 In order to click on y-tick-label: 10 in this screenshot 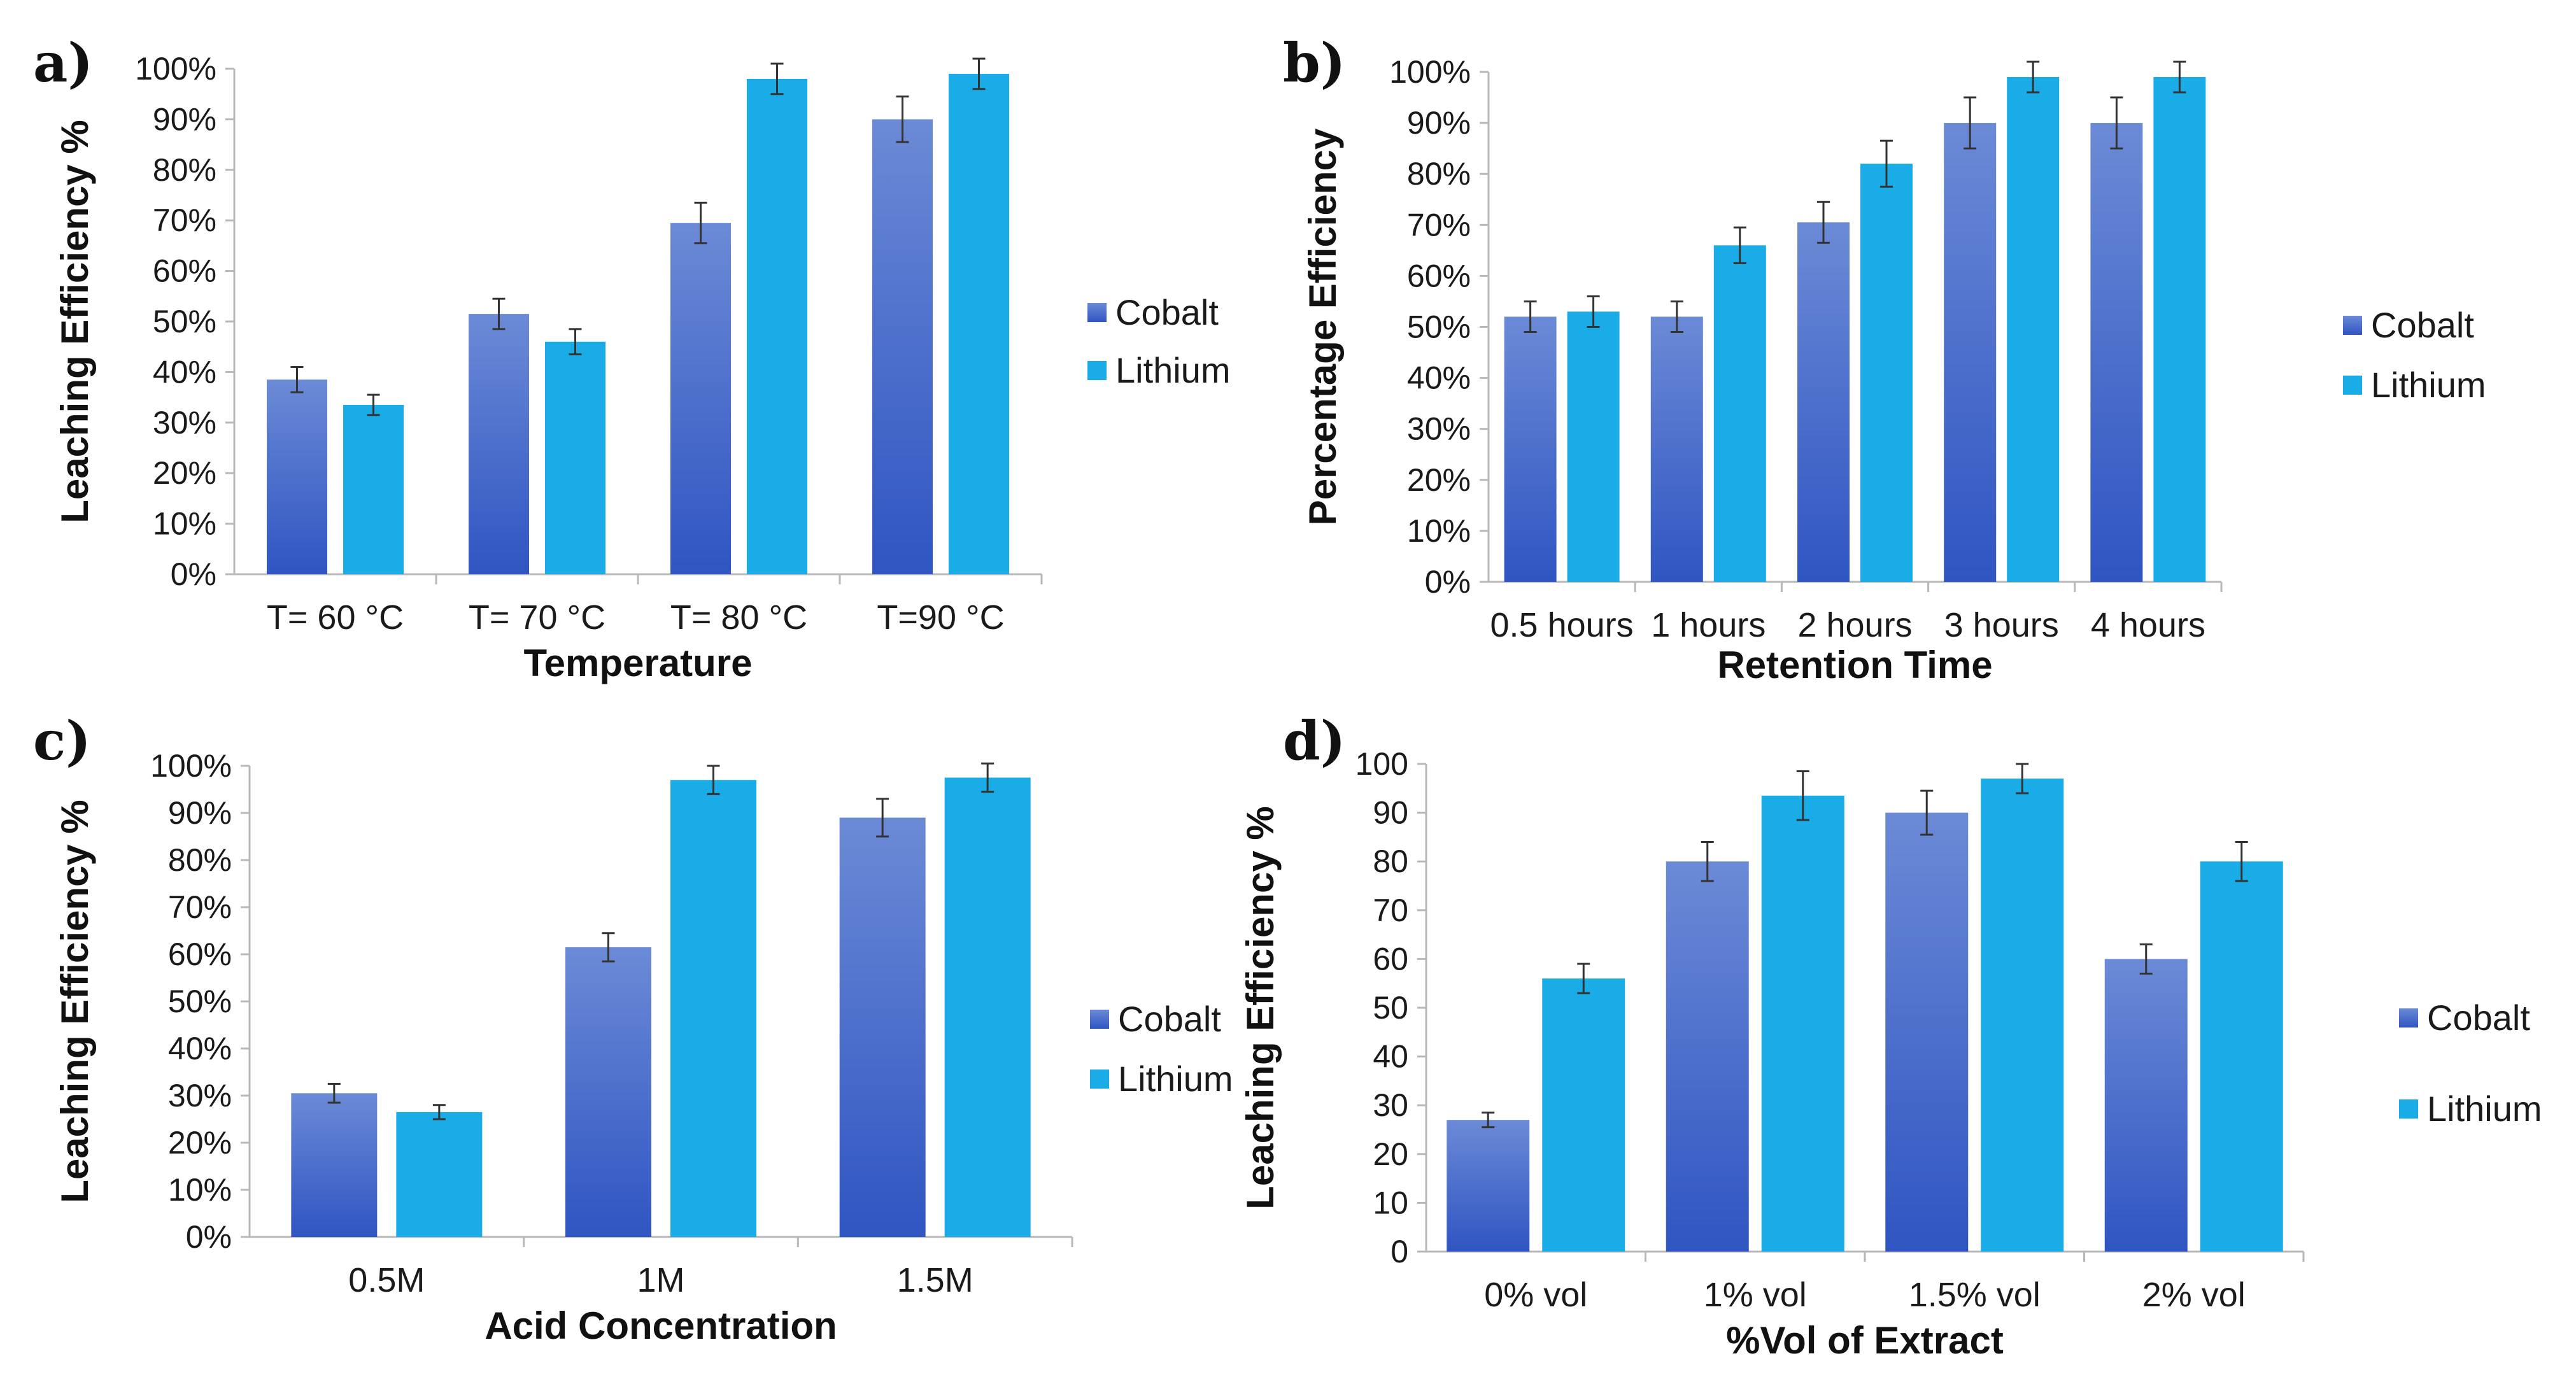, I will do `click(1390, 1202)`.